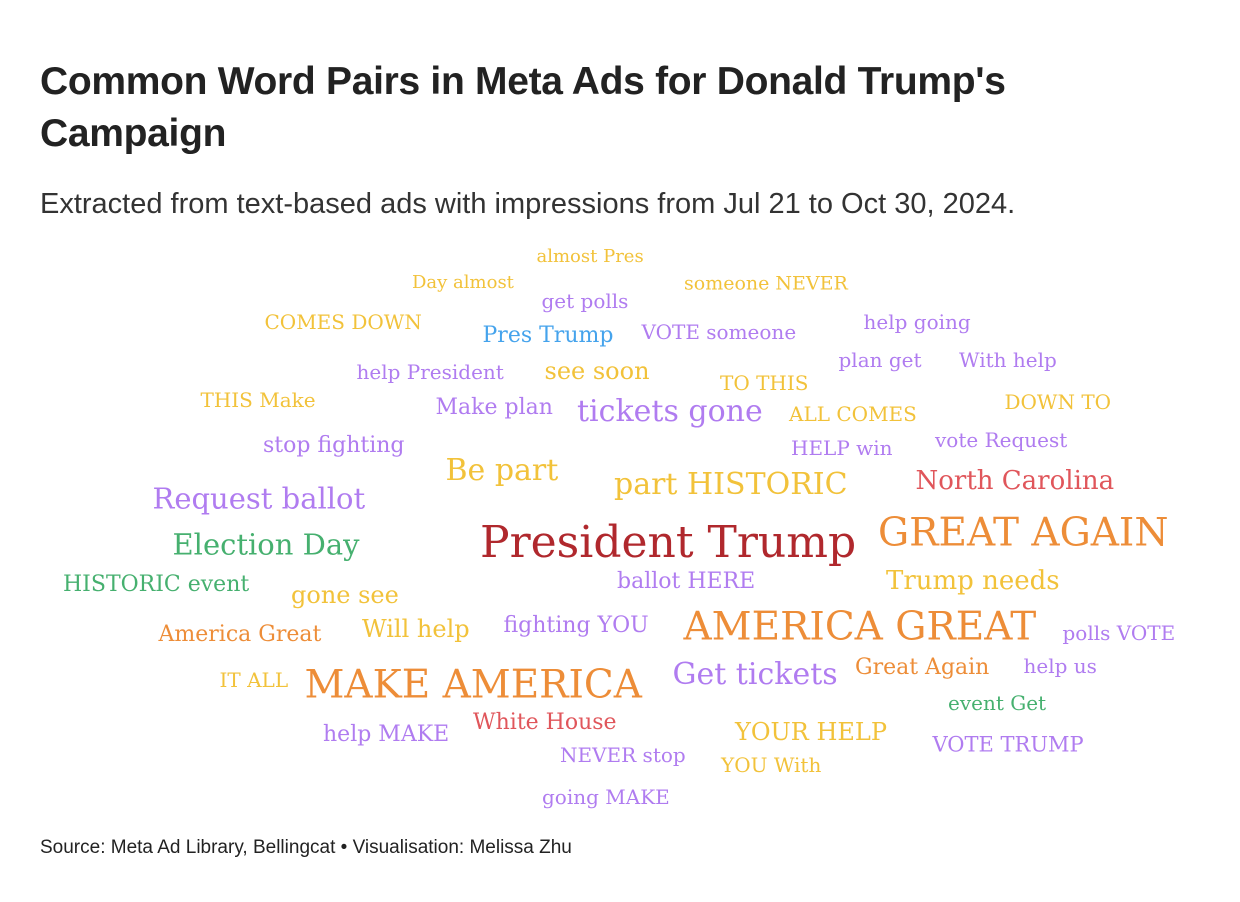 The width and height of the screenshot is (1240, 902). What do you see at coordinates (1119, 633) in the screenshot?
I see `word-polls-vote: polls VOTE` at bounding box center [1119, 633].